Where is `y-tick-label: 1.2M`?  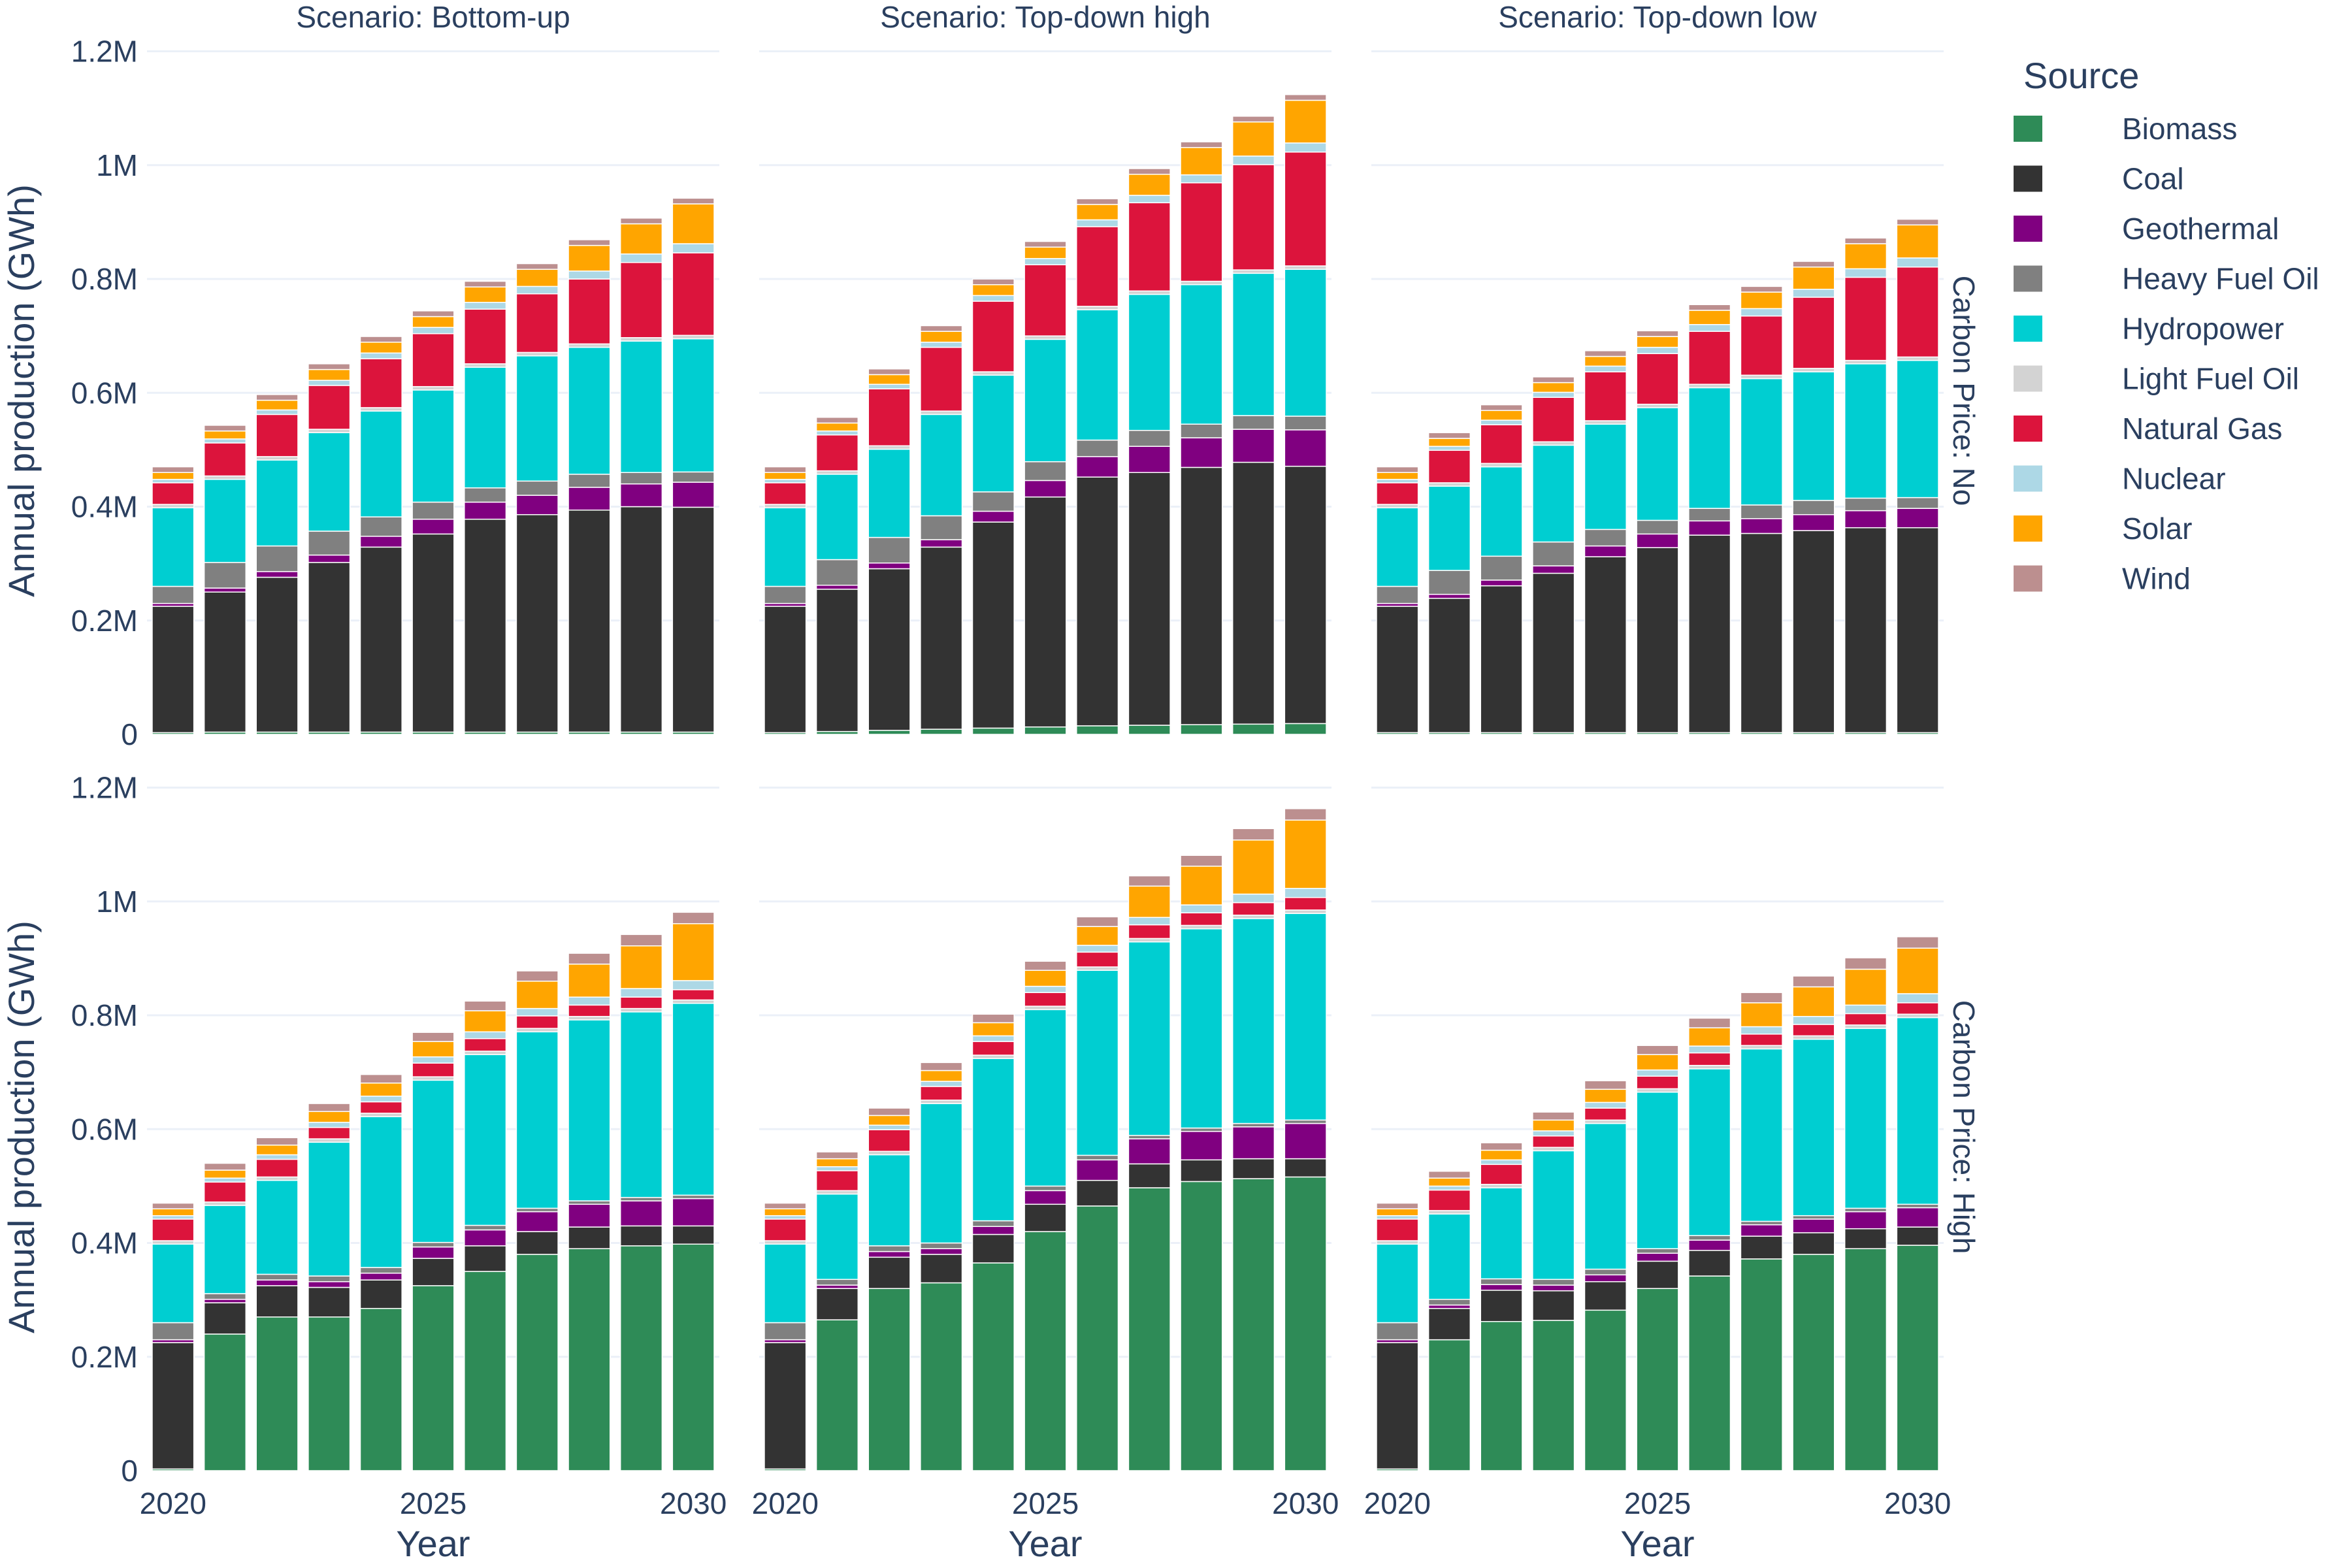
y-tick-label: 1.2M is located at coordinates (104, 788).